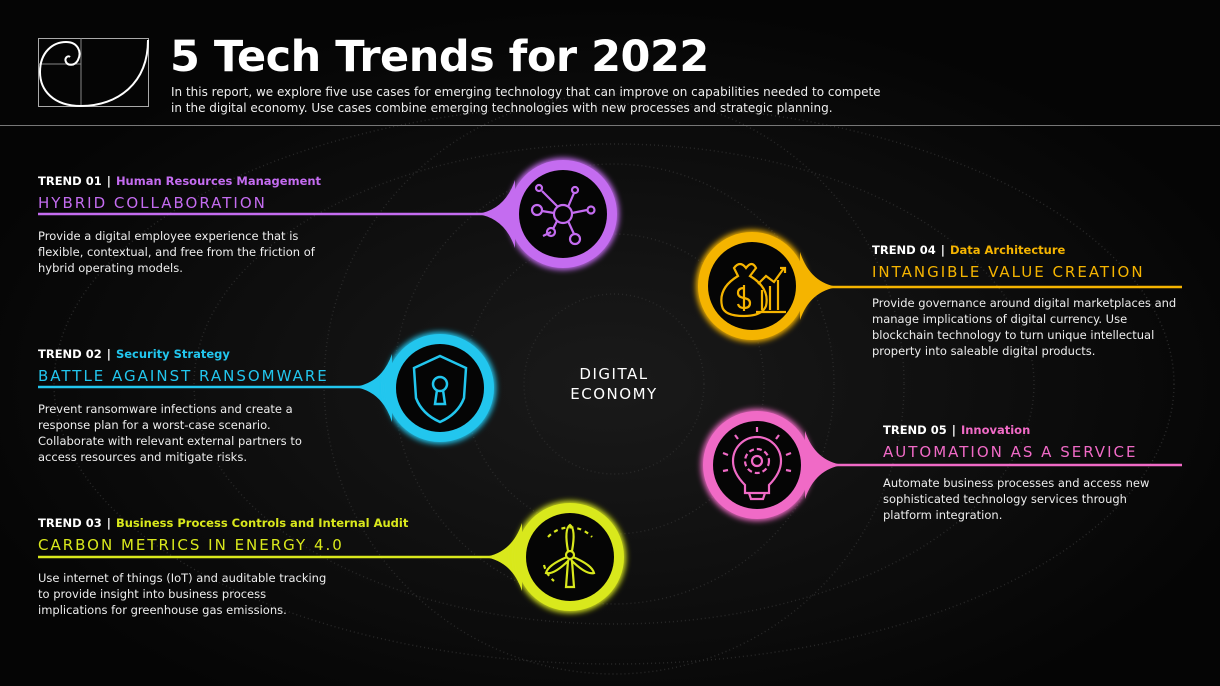 The width and height of the screenshot is (1220, 686). What do you see at coordinates (753, 290) in the screenshot?
I see `money-bag-growth-icon` at bounding box center [753, 290].